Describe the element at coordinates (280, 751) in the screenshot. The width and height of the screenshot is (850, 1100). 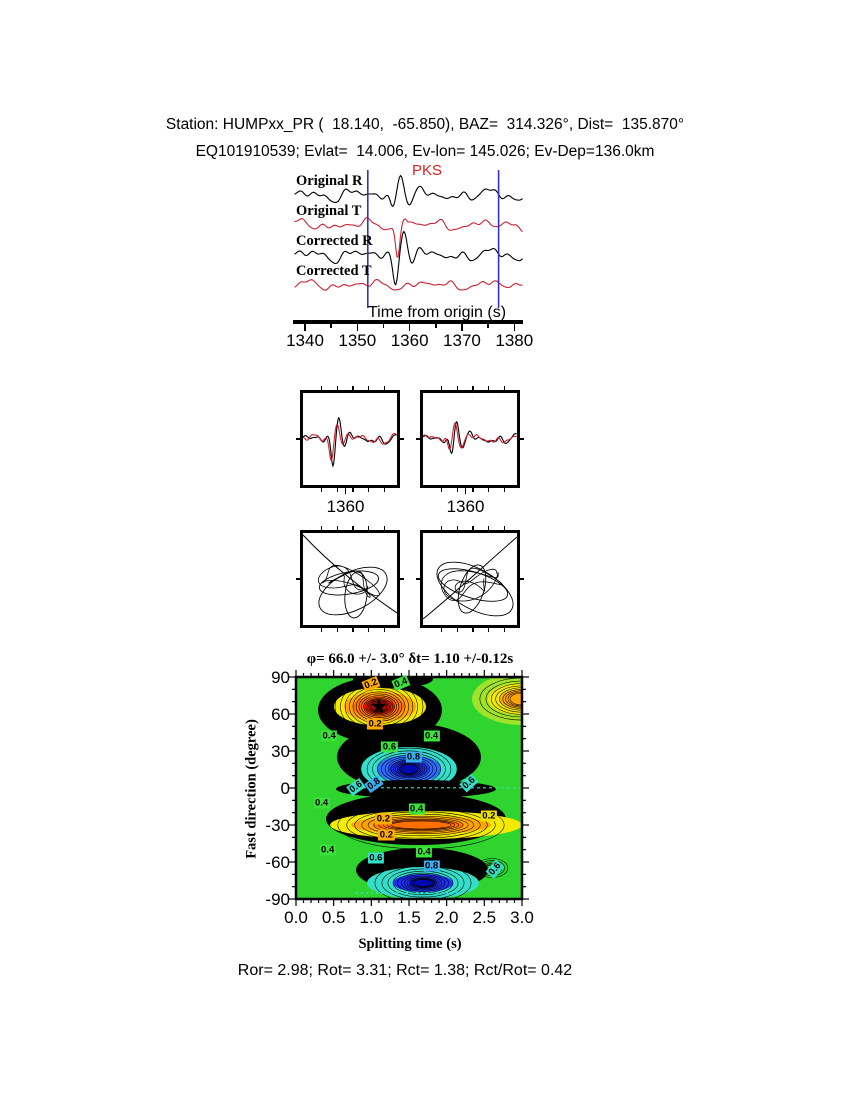
I see `contour-y-tick-label: 30` at that location.